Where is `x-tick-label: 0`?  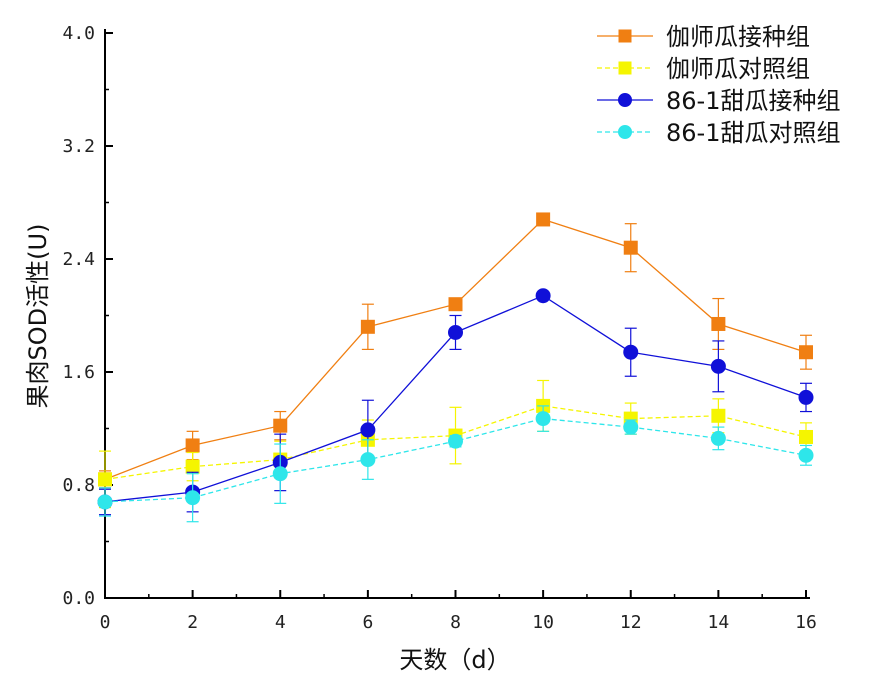
x-tick-label: 0 is located at coordinates (105, 622).